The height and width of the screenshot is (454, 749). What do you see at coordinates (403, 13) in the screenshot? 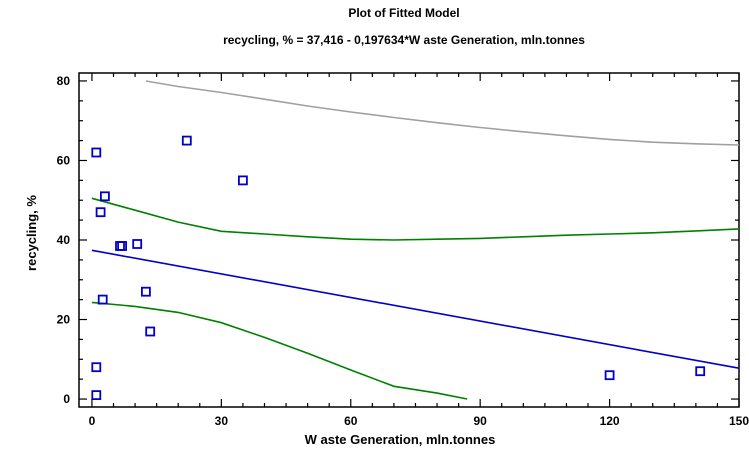
I see `chart-title: Plot of Fitted Model` at bounding box center [403, 13].